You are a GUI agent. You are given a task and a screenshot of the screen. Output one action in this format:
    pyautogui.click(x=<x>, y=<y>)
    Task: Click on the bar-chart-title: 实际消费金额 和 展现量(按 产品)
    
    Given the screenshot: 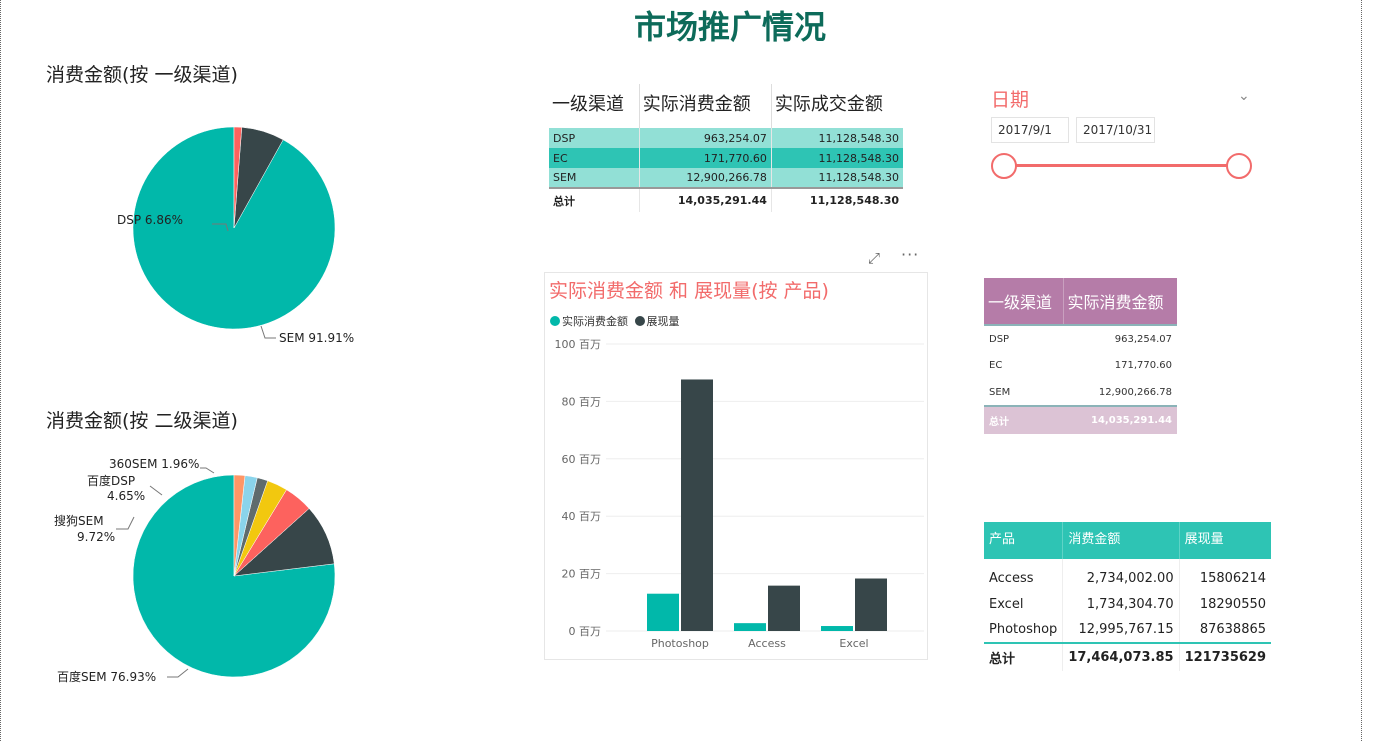 What is the action you would take?
    pyautogui.click(x=689, y=291)
    